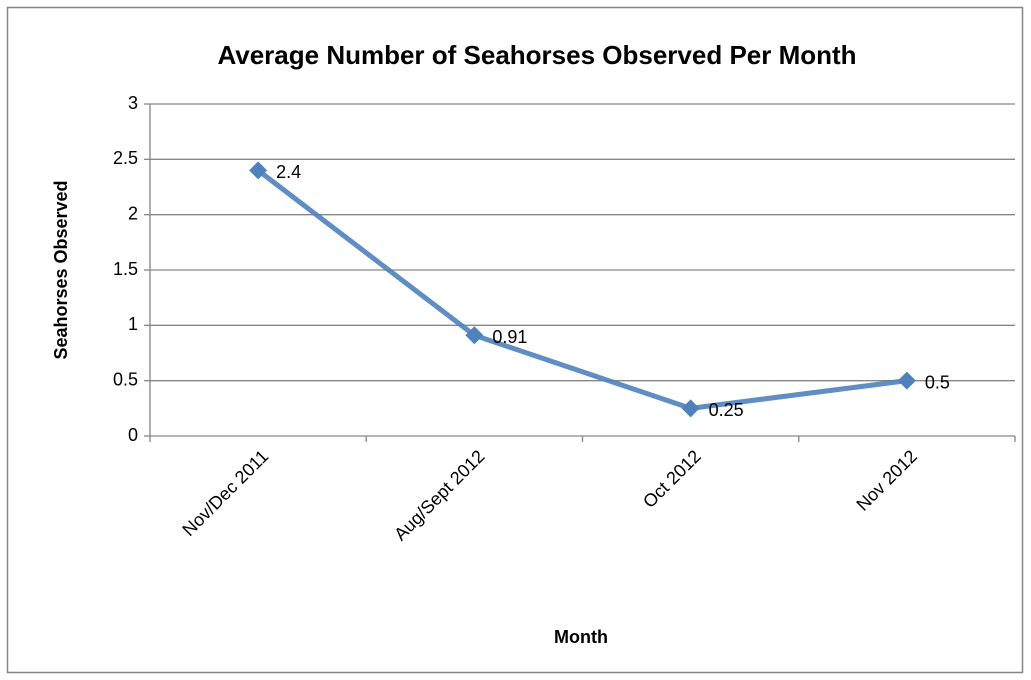 The width and height of the screenshot is (1031, 680). Describe the element at coordinates (133, 324) in the screenshot. I see `y-tick-label: 1` at that location.